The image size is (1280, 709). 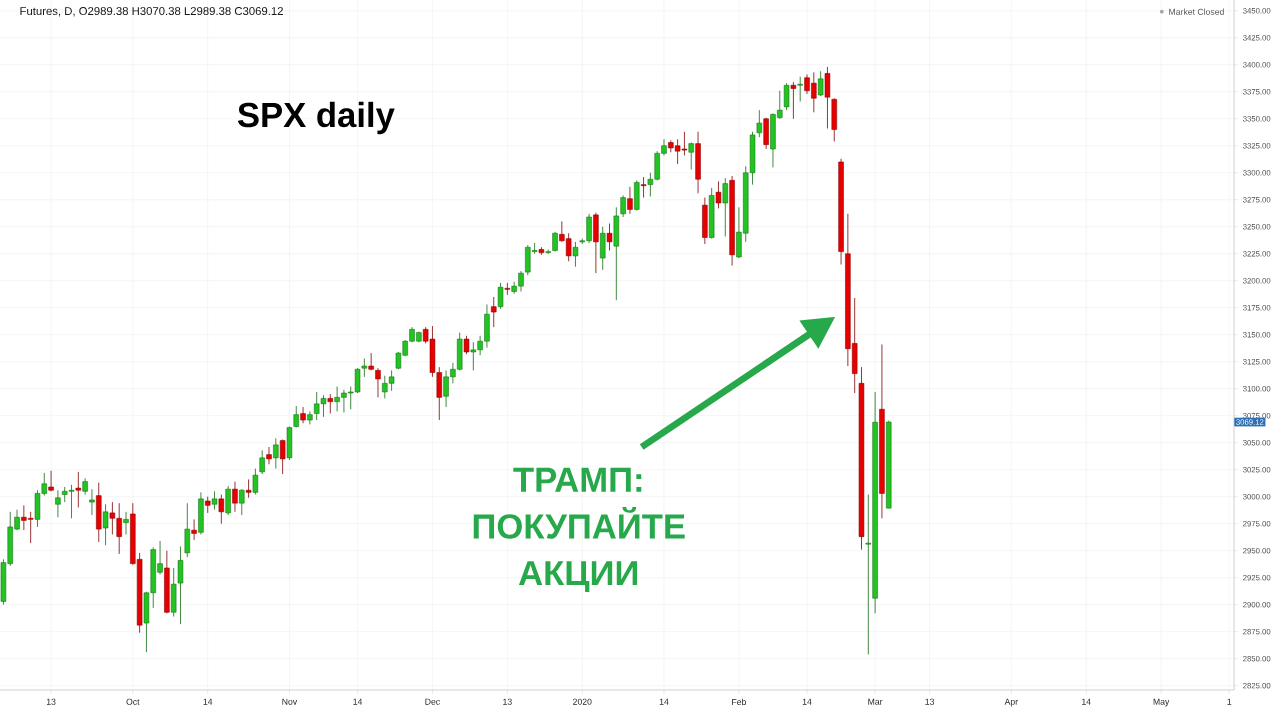 What do you see at coordinates (432, 701) in the screenshot?
I see `x-tick-label: Dec` at bounding box center [432, 701].